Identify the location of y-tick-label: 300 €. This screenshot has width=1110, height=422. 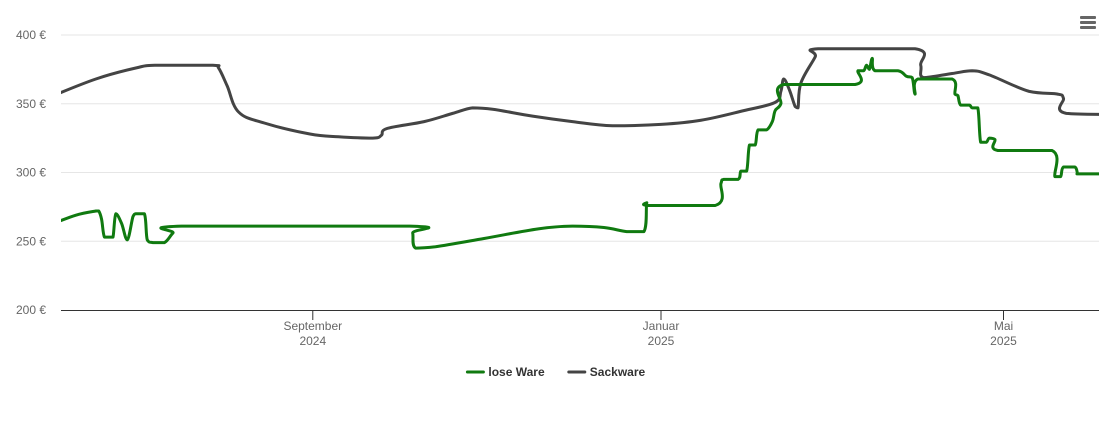
(31, 173).